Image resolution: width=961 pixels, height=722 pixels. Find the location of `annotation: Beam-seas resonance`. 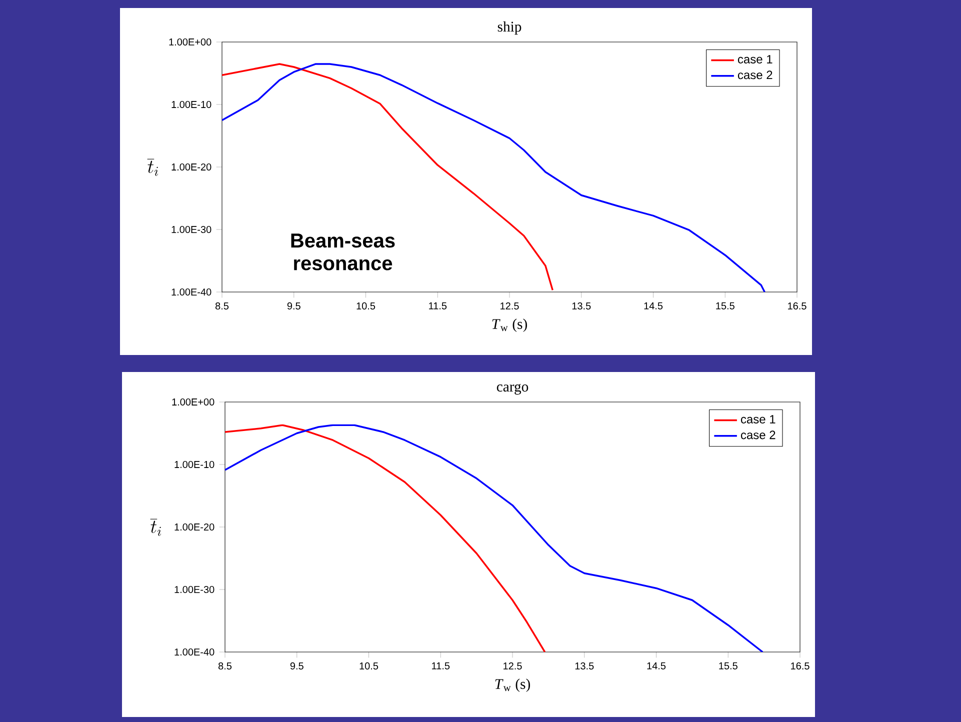

annotation: Beam-seas resonance is located at coordinates (343, 252).